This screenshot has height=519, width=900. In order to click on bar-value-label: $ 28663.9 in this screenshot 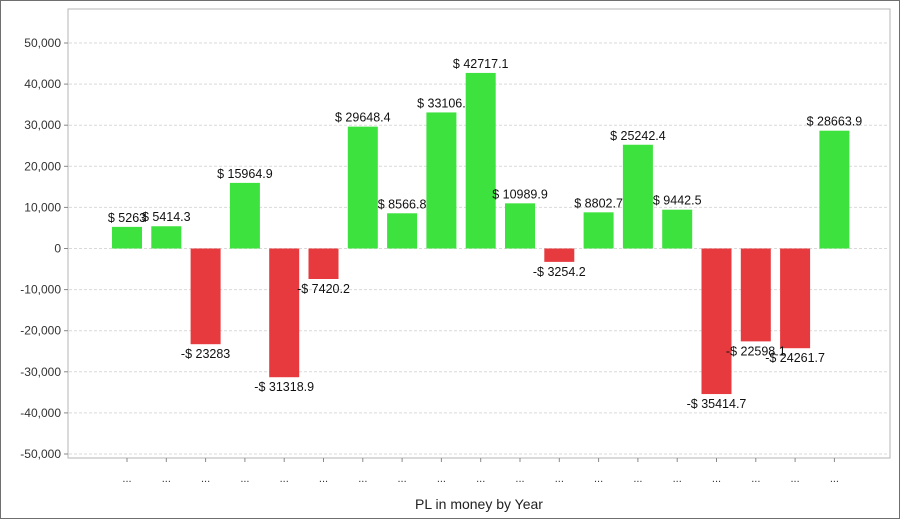, I will do `click(835, 122)`.